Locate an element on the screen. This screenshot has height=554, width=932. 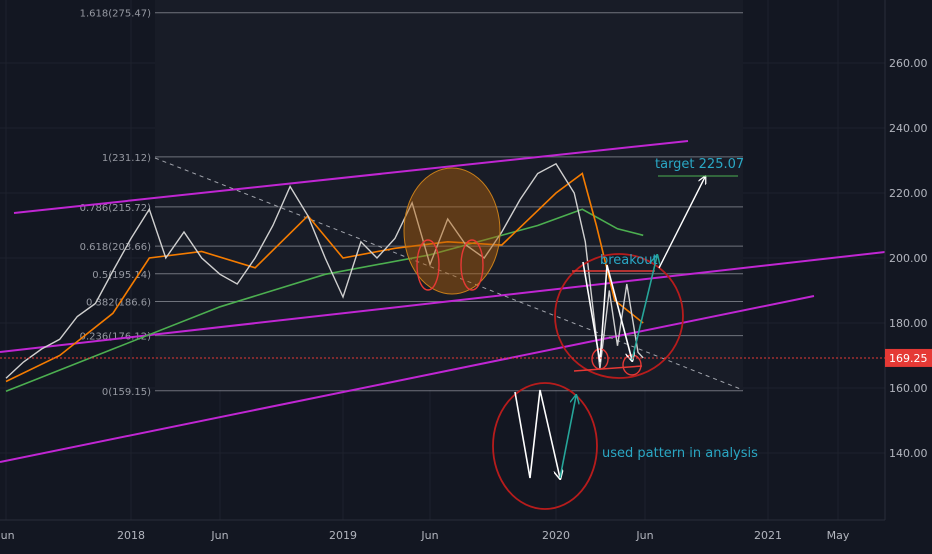
w-pattern-circle is located at coordinates (619, 316).